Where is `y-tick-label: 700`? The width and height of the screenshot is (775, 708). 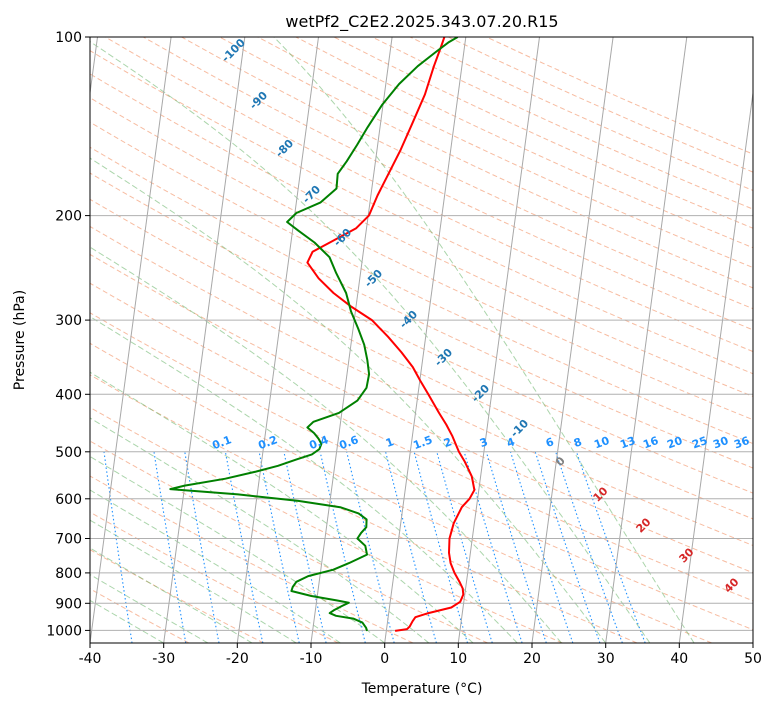 y-tick-label: 700 is located at coordinates (68, 540).